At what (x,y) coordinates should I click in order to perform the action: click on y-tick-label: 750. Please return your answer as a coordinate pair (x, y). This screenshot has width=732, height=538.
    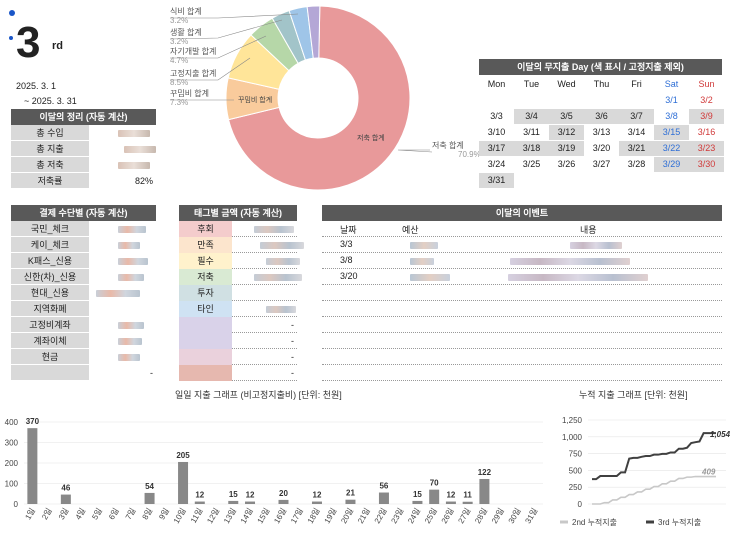
    Looking at the image, I should click on (576, 454).